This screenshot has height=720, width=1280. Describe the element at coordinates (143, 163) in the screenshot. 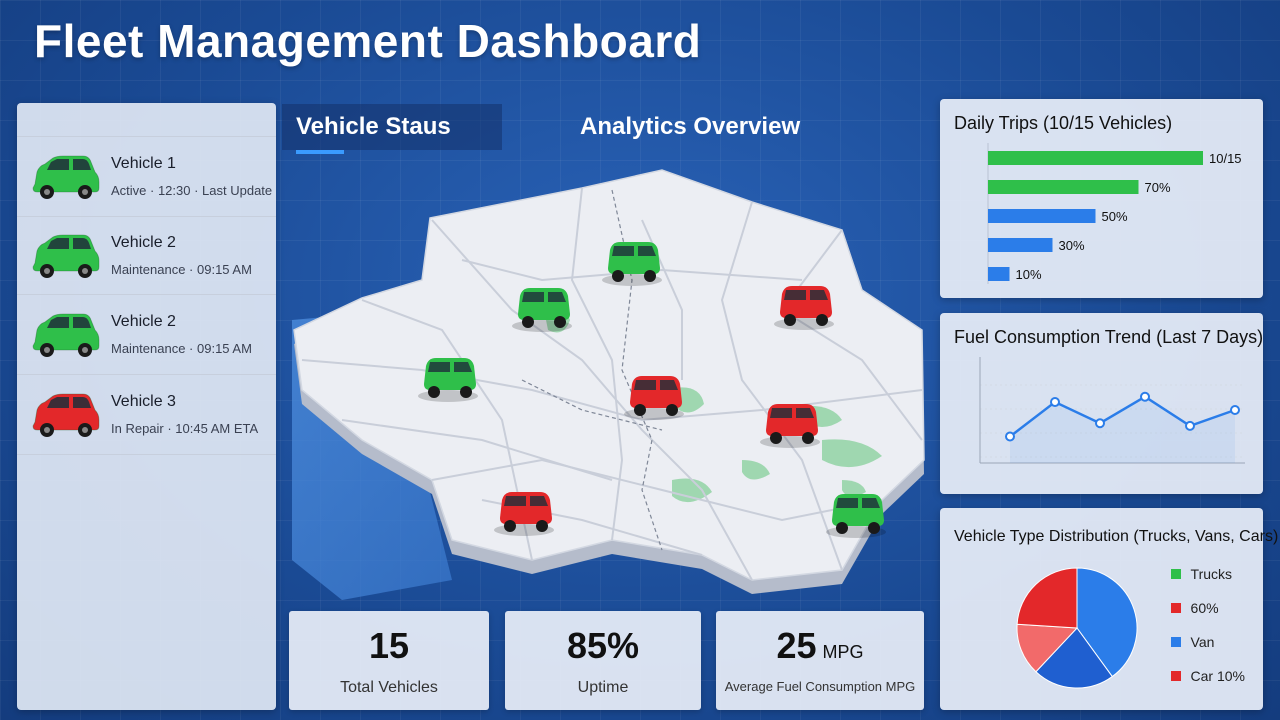

I see `vehicle-name: Vehicle 1` at that location.